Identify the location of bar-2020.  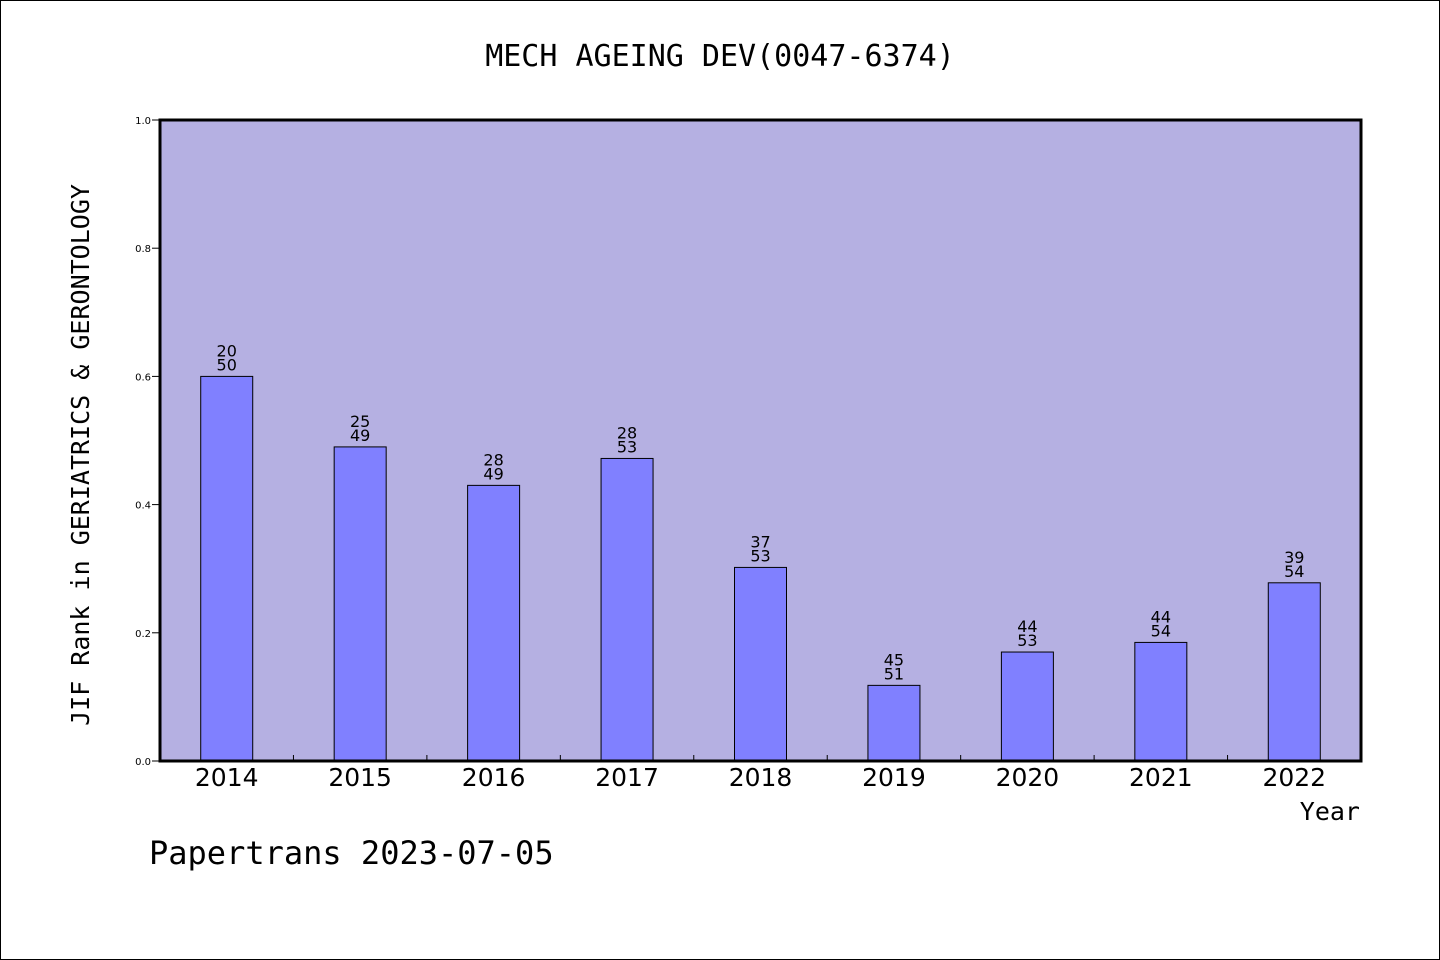
(1027, 706).